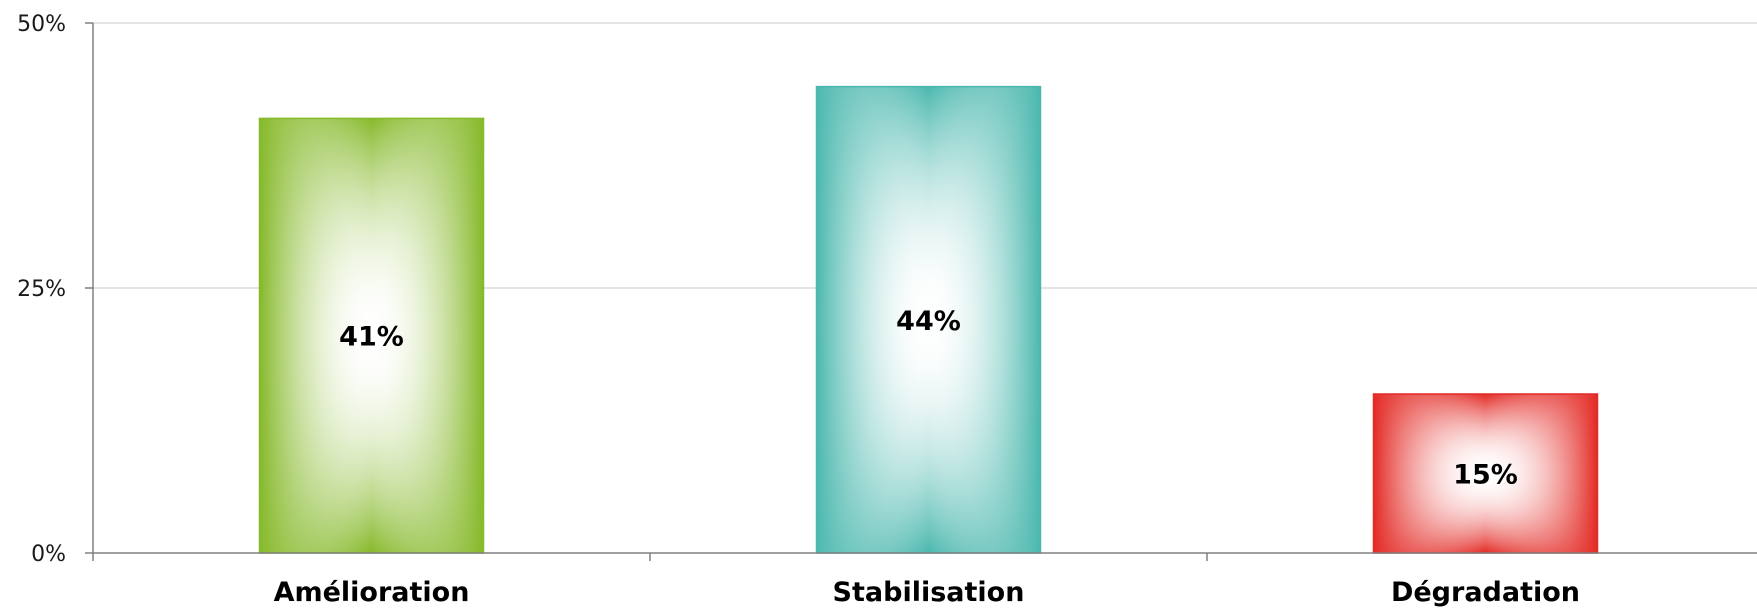 The width and height of the screenshot is (1757, 608). What do you see at coordinates (1485, 592) in the screenshot?
I see `x-category-label: Dégradation` at bounding box center [1485, 592].